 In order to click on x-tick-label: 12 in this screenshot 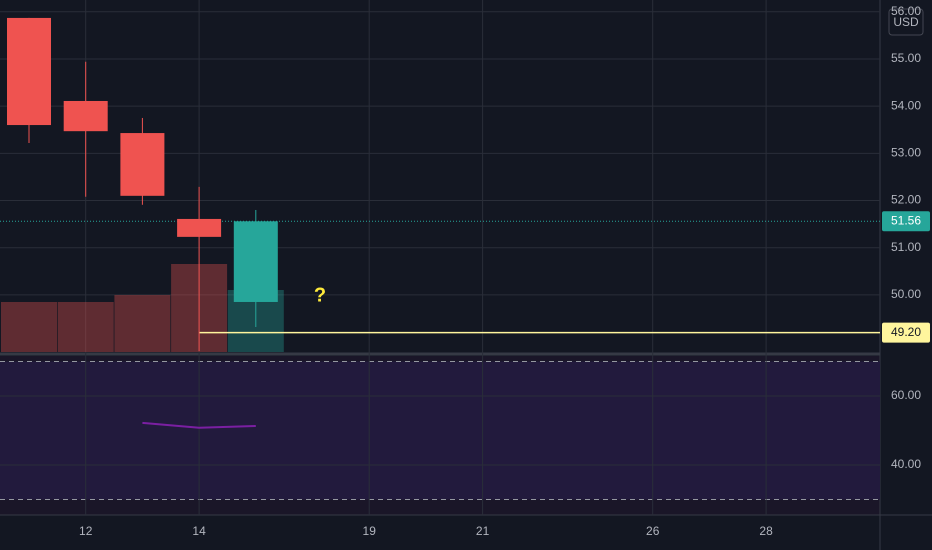, I will do `click(86, 531)`.